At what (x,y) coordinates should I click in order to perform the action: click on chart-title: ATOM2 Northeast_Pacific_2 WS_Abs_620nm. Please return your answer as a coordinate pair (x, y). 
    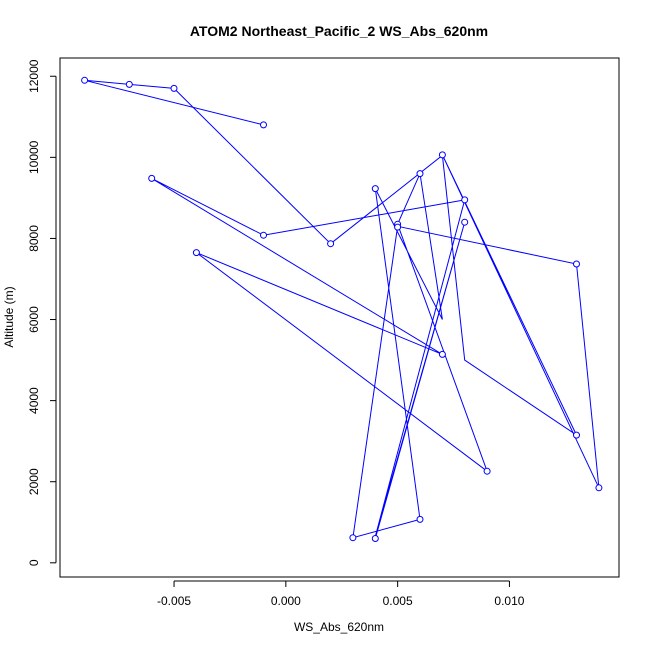
    Looking at the image, I should click on (339, 31).